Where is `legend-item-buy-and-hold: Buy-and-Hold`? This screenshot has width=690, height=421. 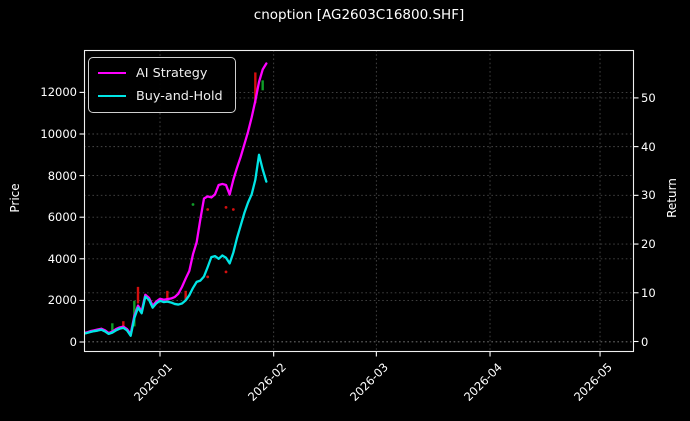 legend-item-buy-and-hold: Buy-and-Hold is located at coordinates (160, 96).